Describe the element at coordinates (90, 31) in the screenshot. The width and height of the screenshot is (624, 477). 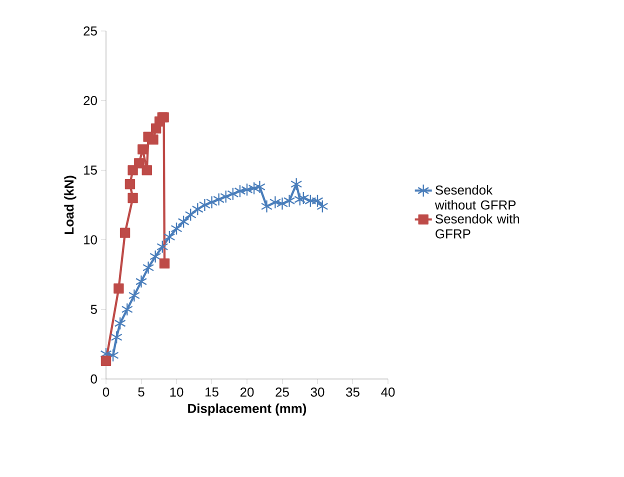
I see `y-tick-label: 25` at that location.